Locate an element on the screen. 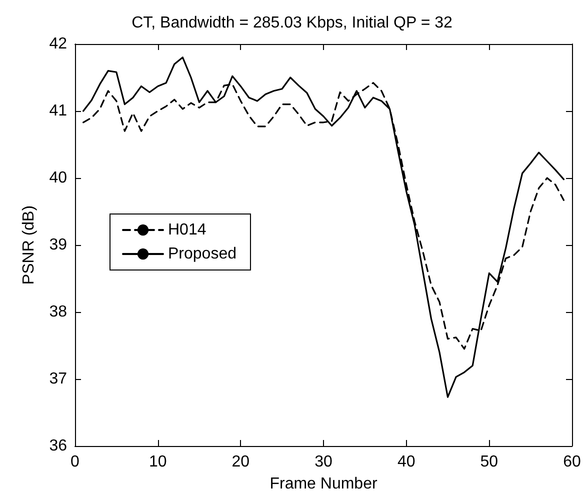 Image resolution: width=584 pixels, height=504 pixels. y-tick-label: 39 is located at coordinates (58, 245).